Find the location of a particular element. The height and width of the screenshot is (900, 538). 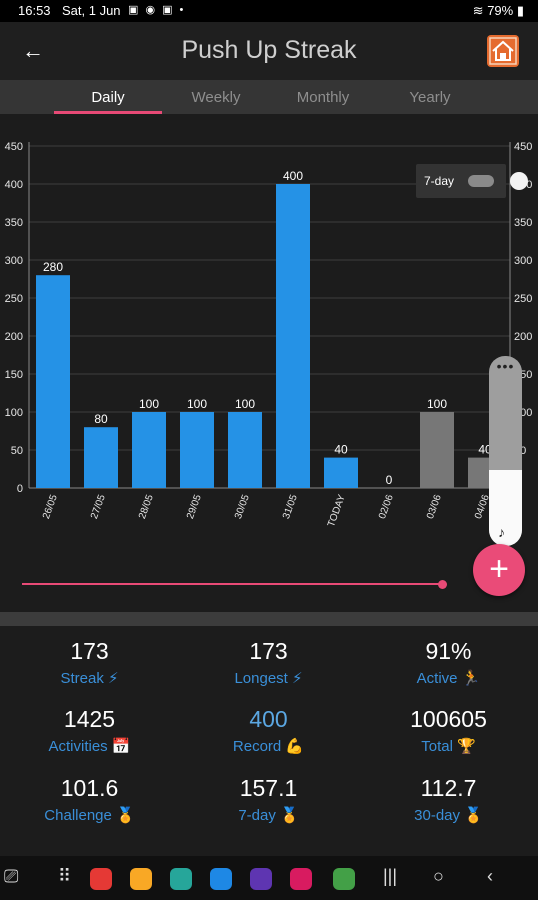

stat-active: 91% Active 🏃 is located at coordinates (448, 662).